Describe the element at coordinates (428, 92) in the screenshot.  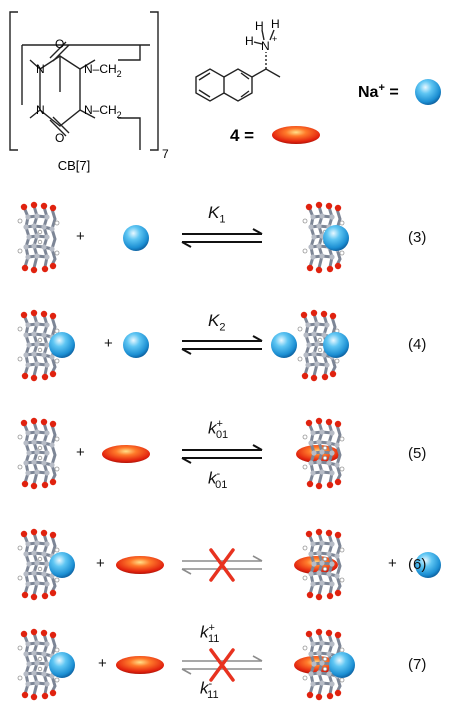
I see `sodium-sphere-legend` at that location.